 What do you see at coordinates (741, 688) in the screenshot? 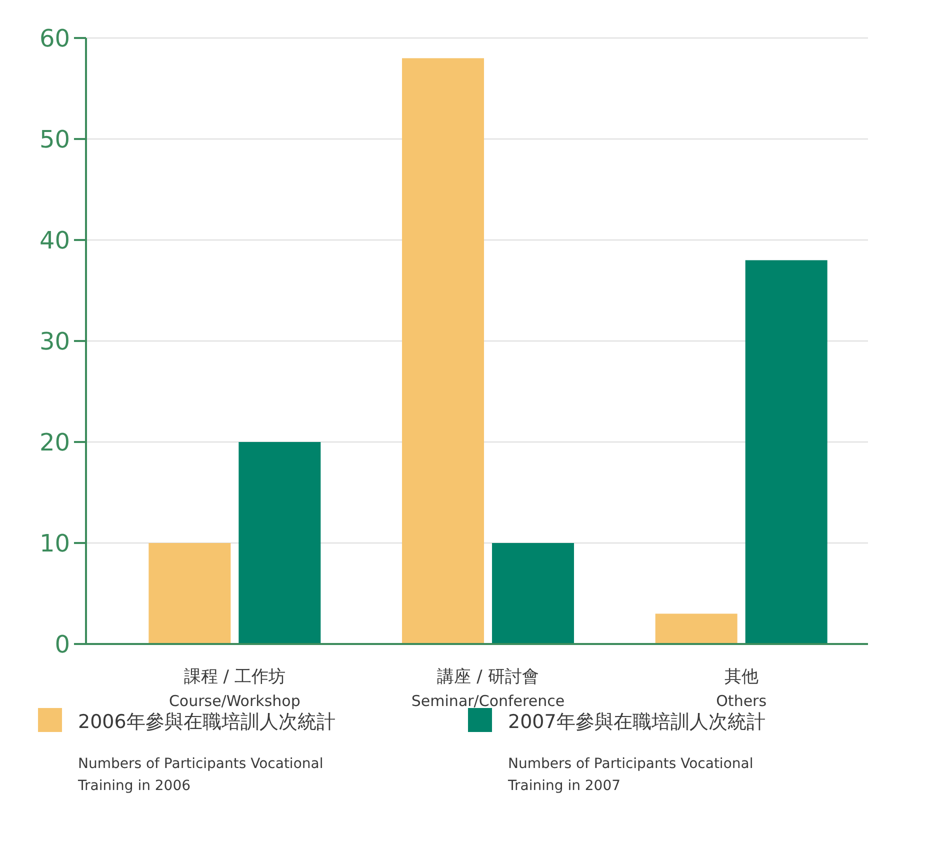
I see `x-tick-label: 其他 Others` at bounding box center [741, 688].